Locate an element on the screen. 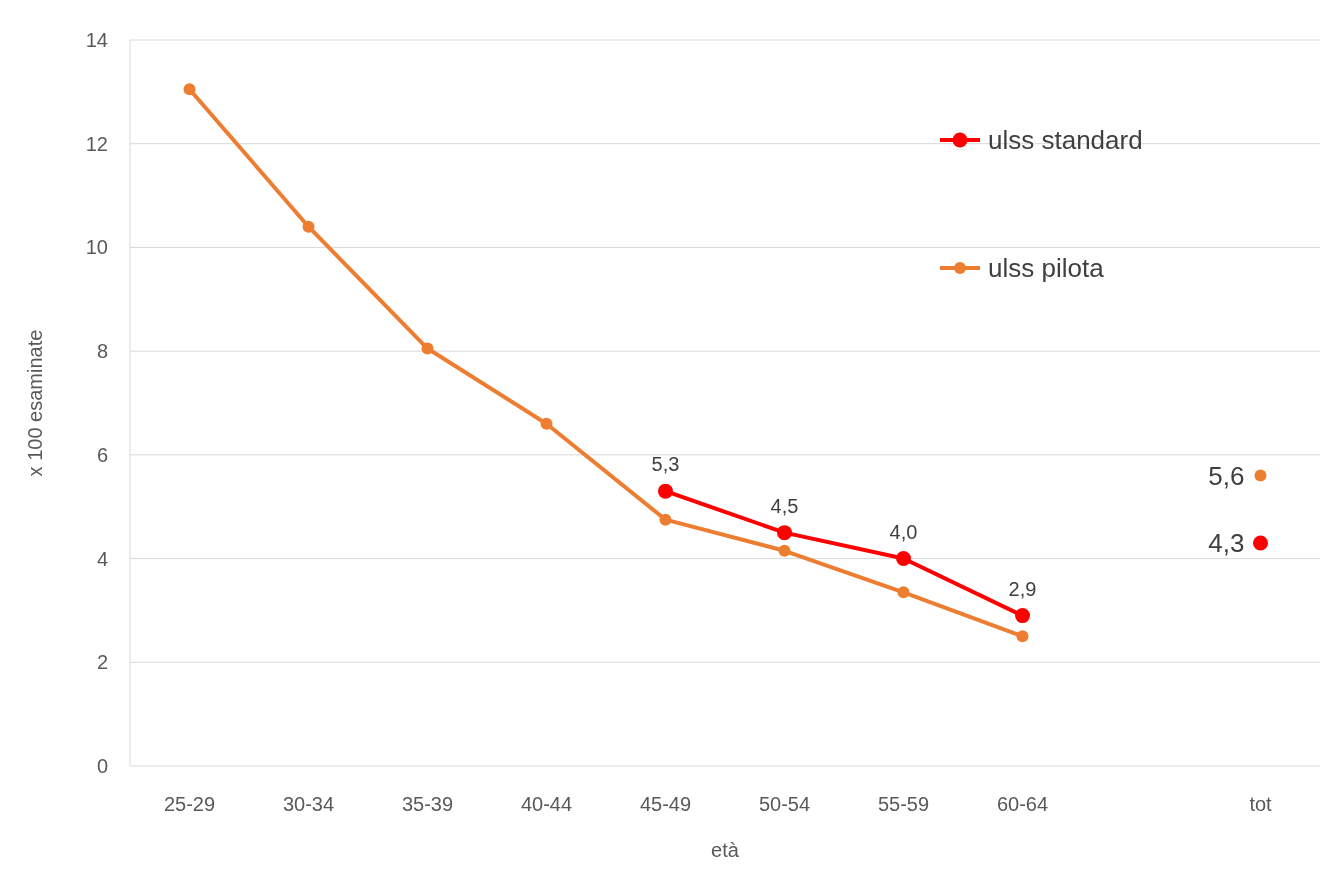 This screenshot has height=879, width=1330. data-label: 4,5 is located at coordinates (784, 505).